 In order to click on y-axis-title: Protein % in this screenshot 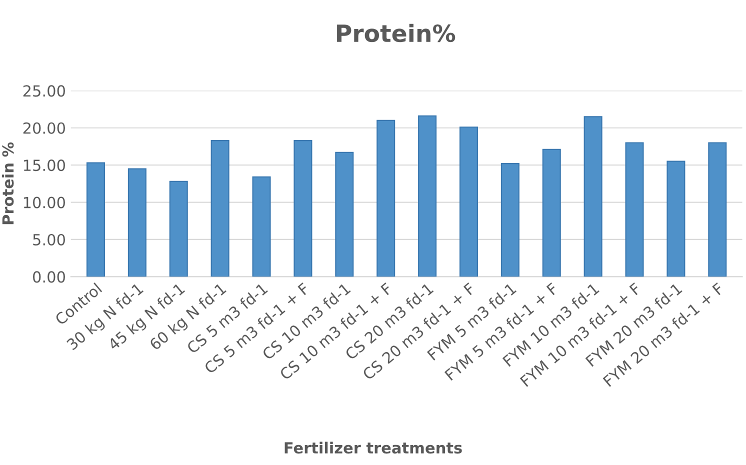, I will do `click(8, 183)`.